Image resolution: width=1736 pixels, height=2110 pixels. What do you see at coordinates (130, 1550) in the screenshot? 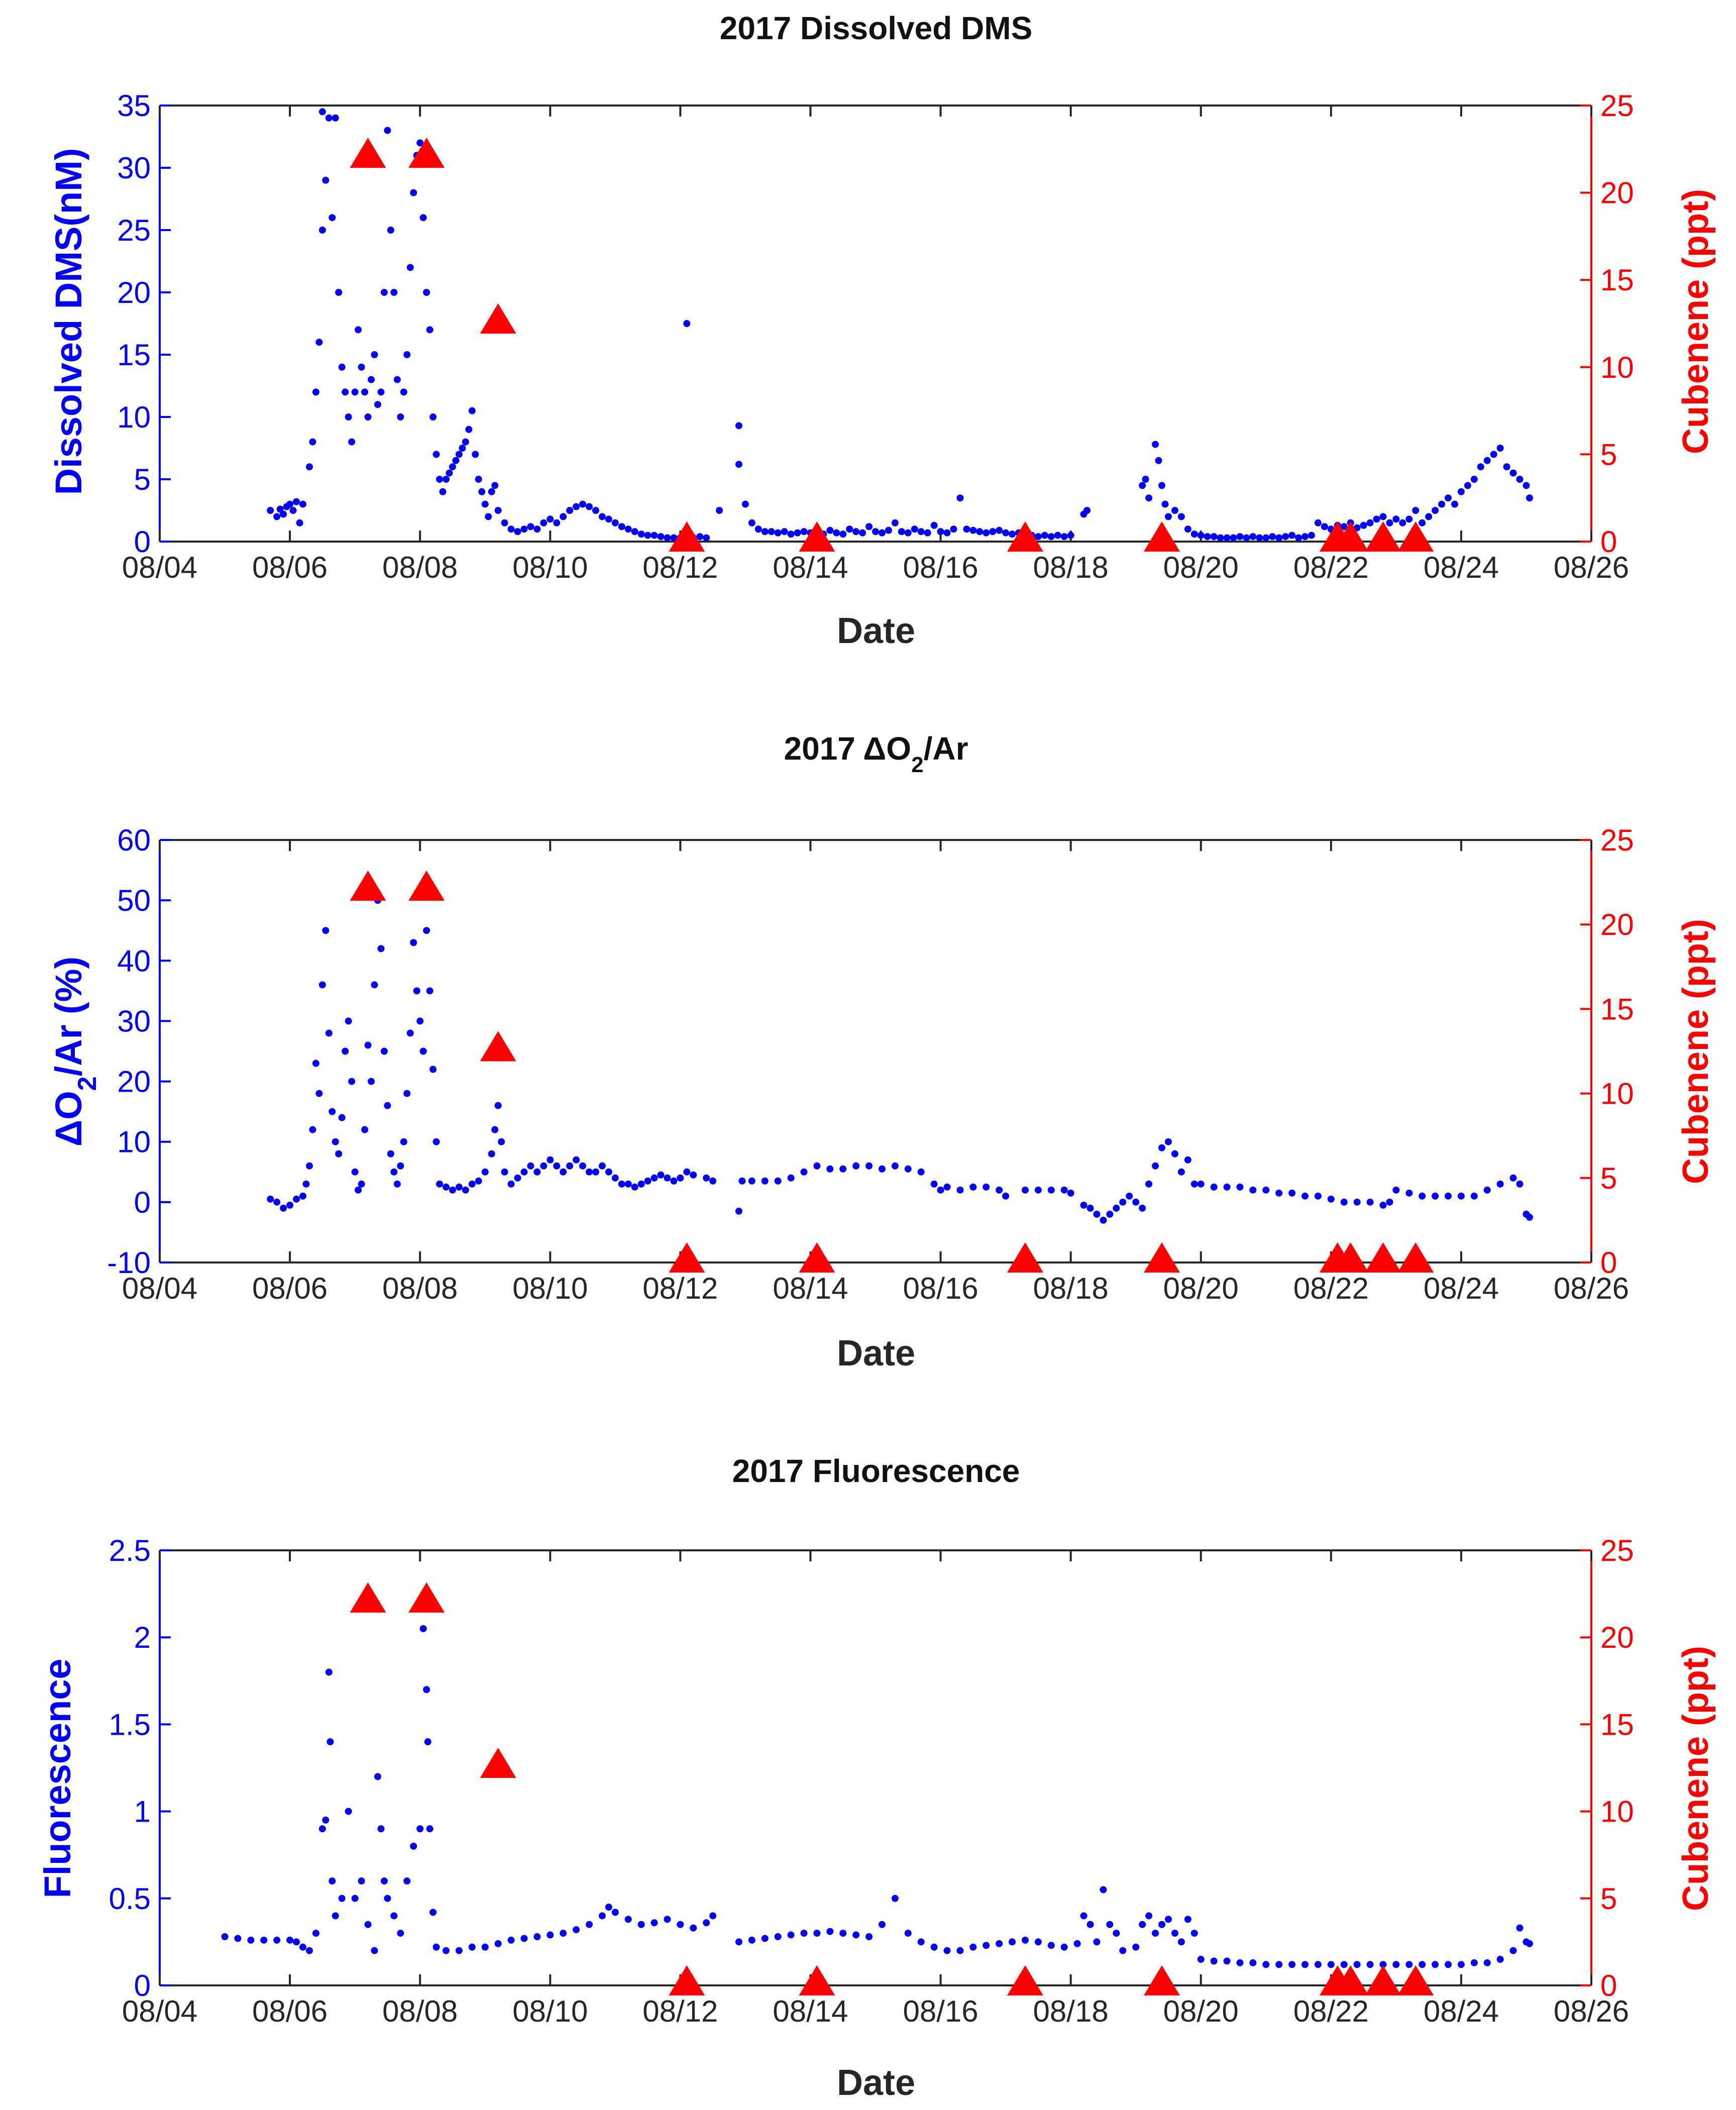
I see `y-tick-label-left: 2.5` at bounding box center [130, 1550].